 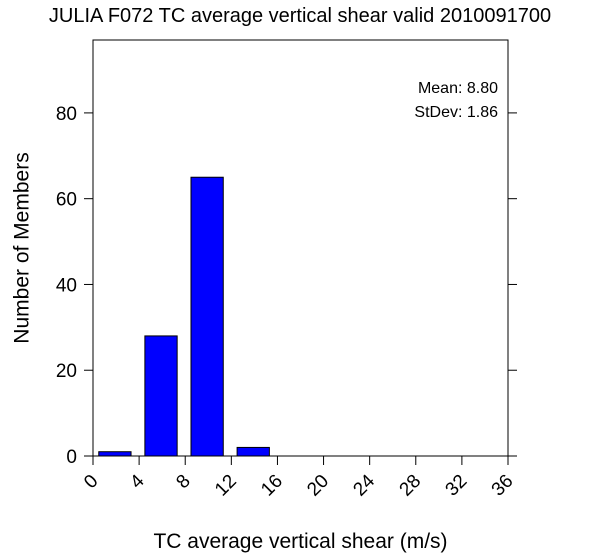 What do you see at coordinates (300, 541) in the screenshot?
I see `x-axis-title: TC average vertical shear (m/s)` at bounding box center [300, 541].